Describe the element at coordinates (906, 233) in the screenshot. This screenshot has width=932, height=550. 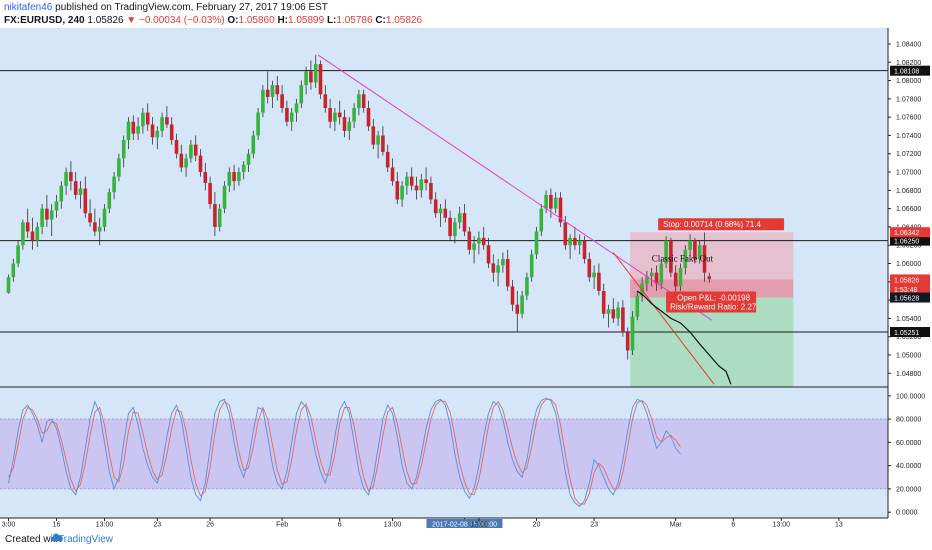
I see `price-badge-label: 1.06342` at that location.